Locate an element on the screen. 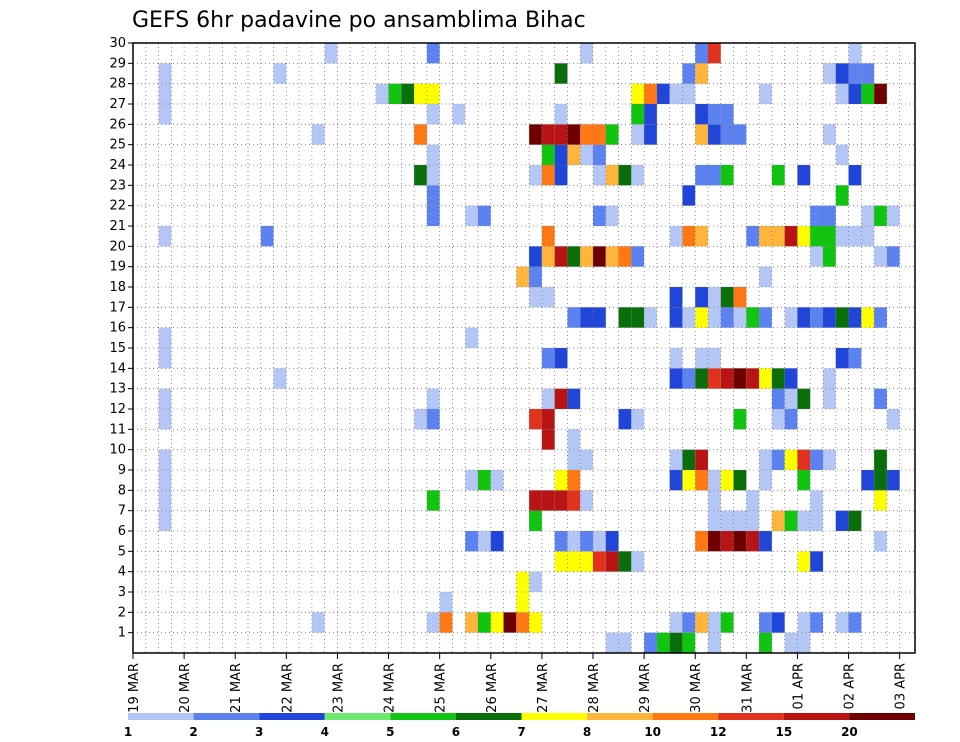  chart-title: GEFS 6hr padavine po ansamblima Bihac is located at coordinates (359, 20).